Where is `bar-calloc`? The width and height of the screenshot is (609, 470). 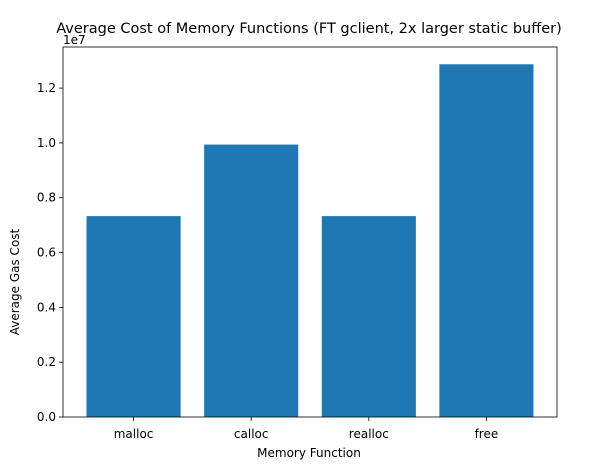 bar-calloc is located at coordinates (251, 280).